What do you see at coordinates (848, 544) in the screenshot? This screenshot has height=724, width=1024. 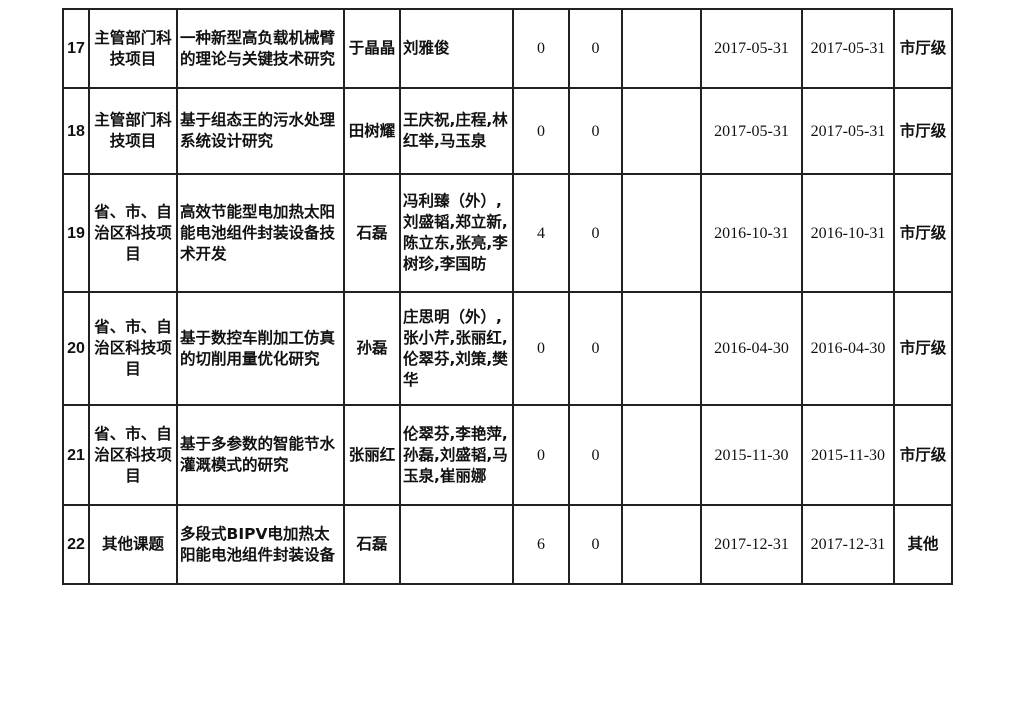 I see `end-date-cell: 2017-12-31` at bounding box center [848, 544].